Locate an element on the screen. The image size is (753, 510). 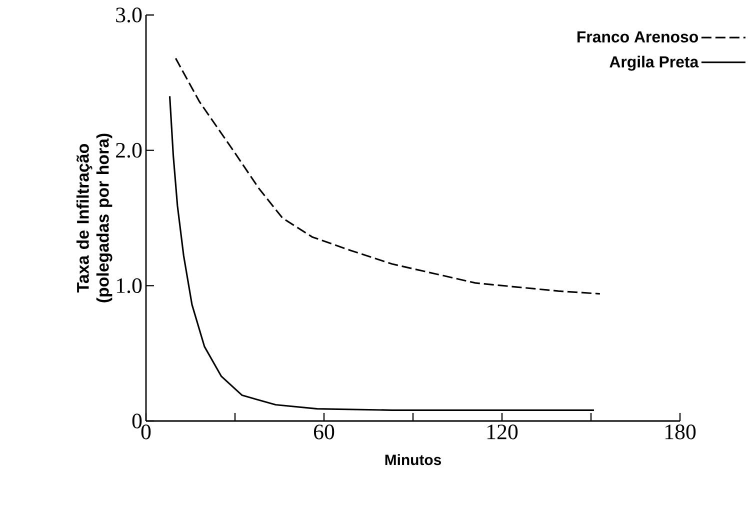
y-tick-label: 3.0 is located at coordinates (129, 15).